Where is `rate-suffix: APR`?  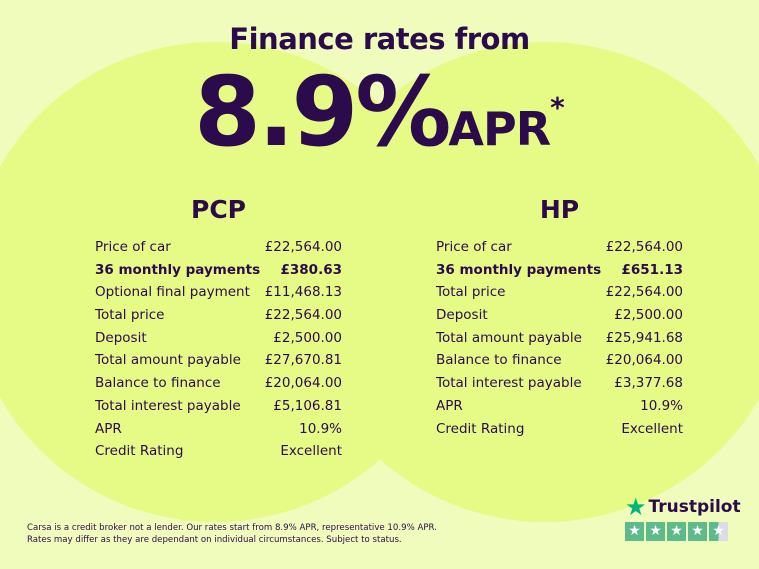 rate-suffix: APR is located at coordinates (499, 129).